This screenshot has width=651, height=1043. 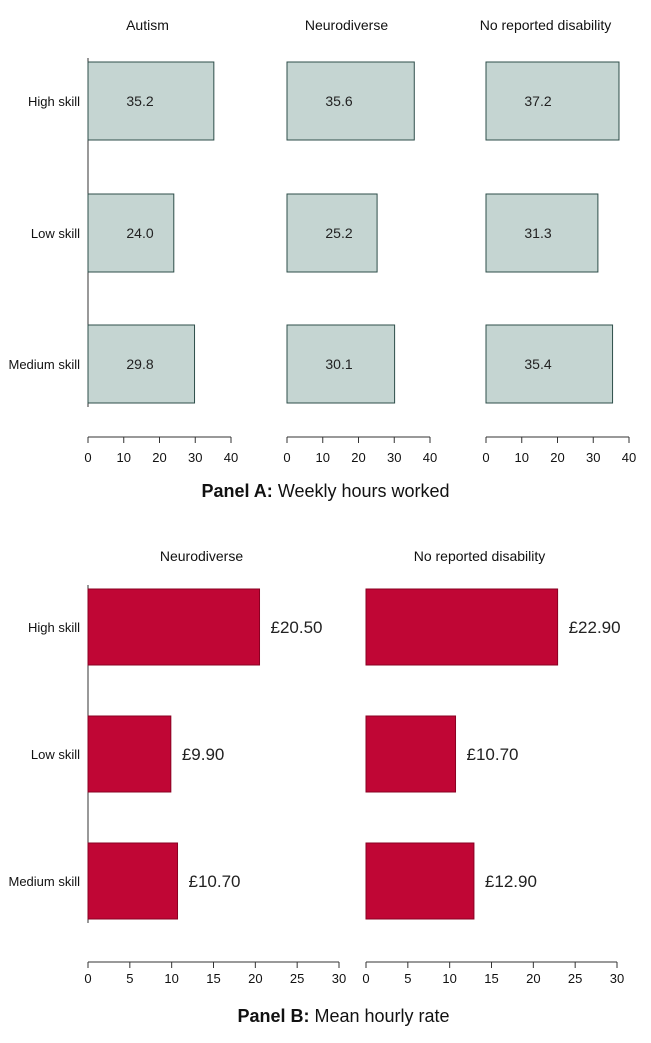 What do you see at coordinates (139, 233) in the screenshot?
I see `panel-a-data-label: 24.0` at bounding box center [139, 233].